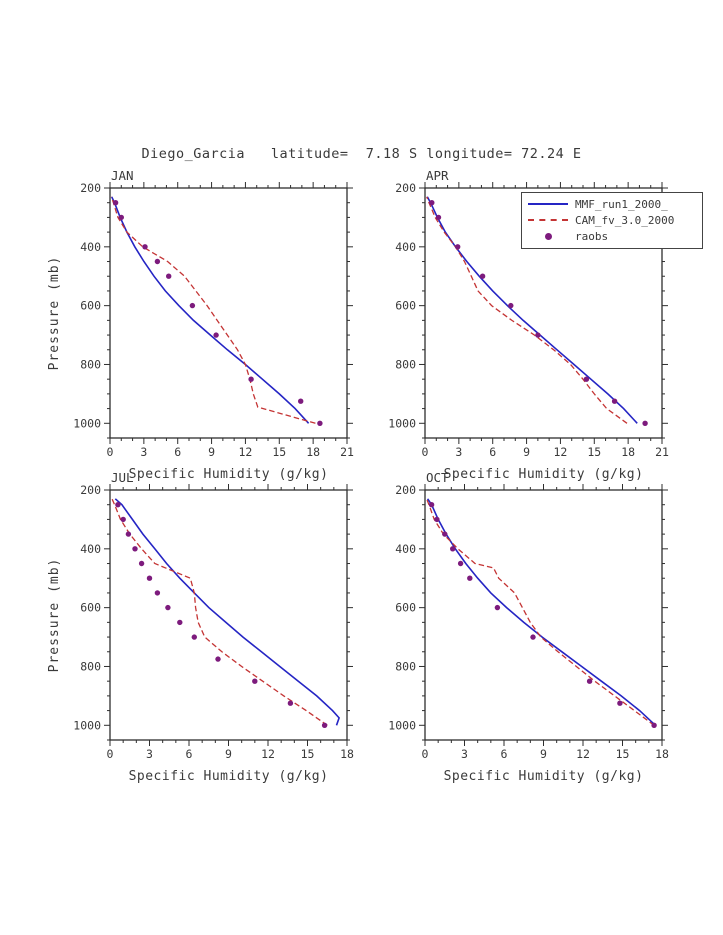 Image resolution: width=723 pixels, height=935 pixels. I want to click on legend-dot-sample, so click(548, 236).